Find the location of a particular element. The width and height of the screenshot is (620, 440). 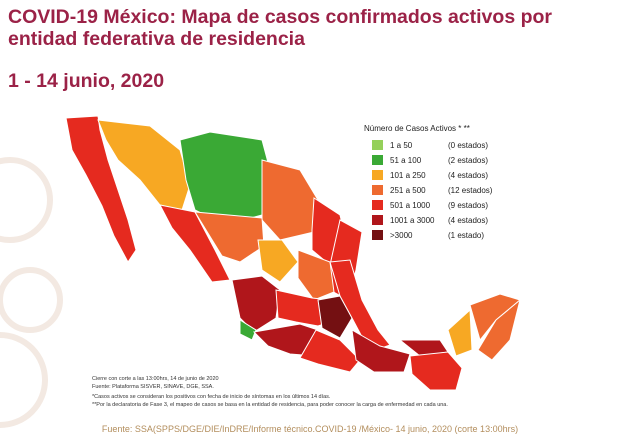

jalisco is located at coordinates (256, 304).